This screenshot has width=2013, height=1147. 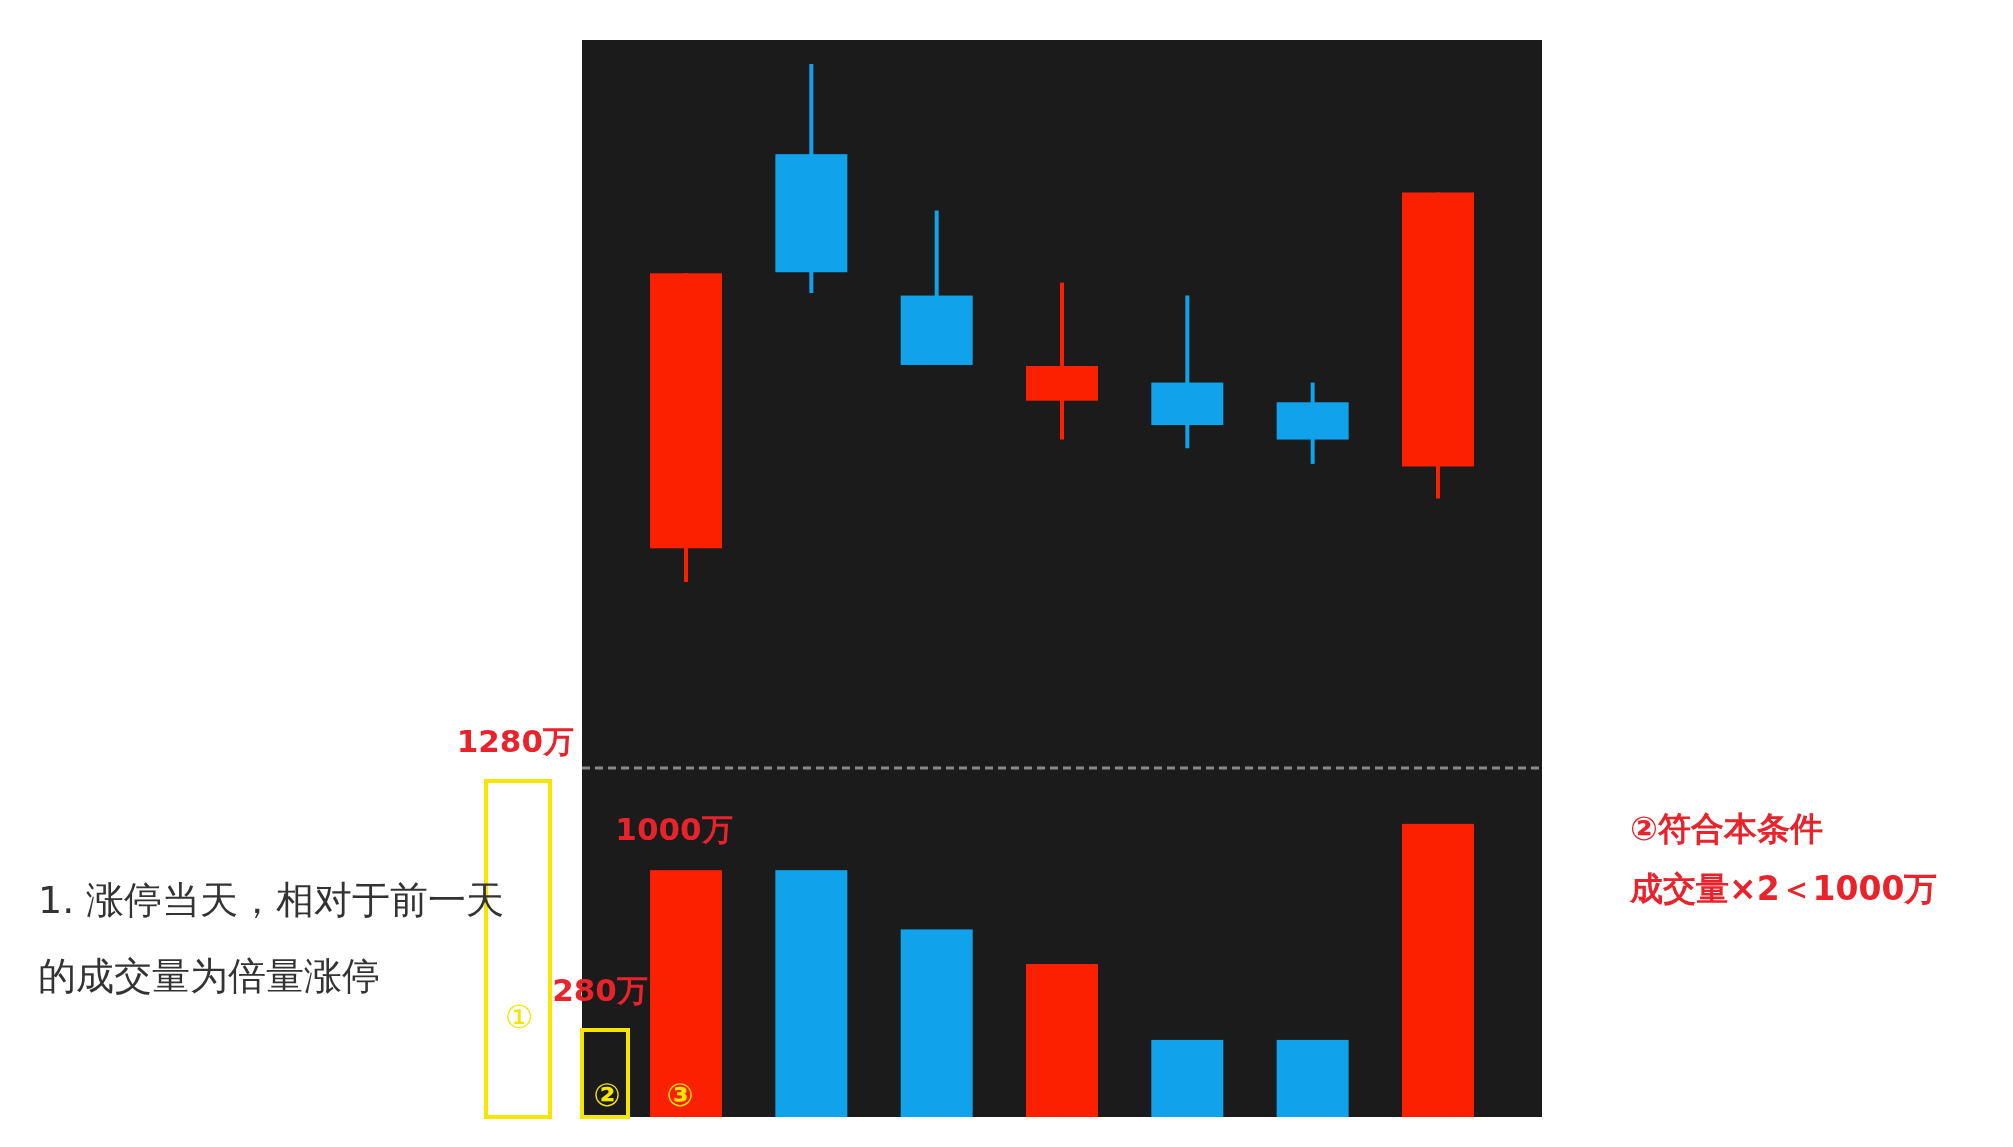 What do you see at coordinates (674, 829) in the screenshot?
I see `annotation: 1000万` at bounding box center [674, 829].